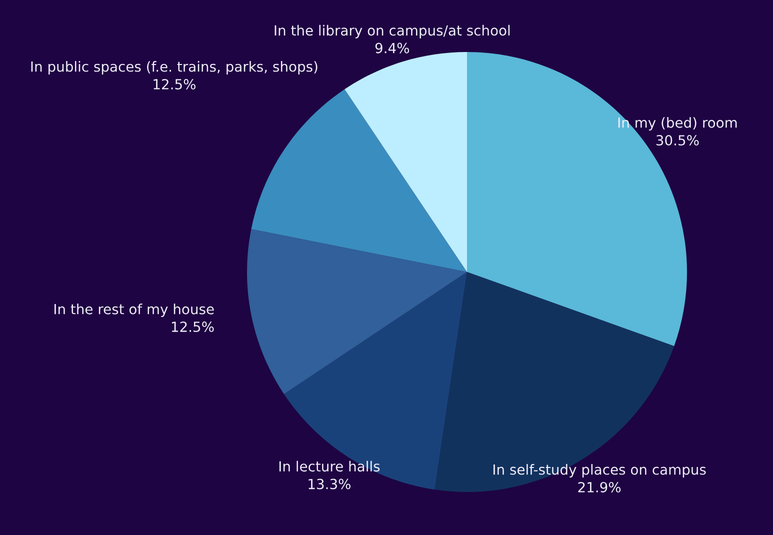  Describe the element at coordinates (392, 31) in the screenshot. I see `slice-label: In the library on campus/at school` at that location.